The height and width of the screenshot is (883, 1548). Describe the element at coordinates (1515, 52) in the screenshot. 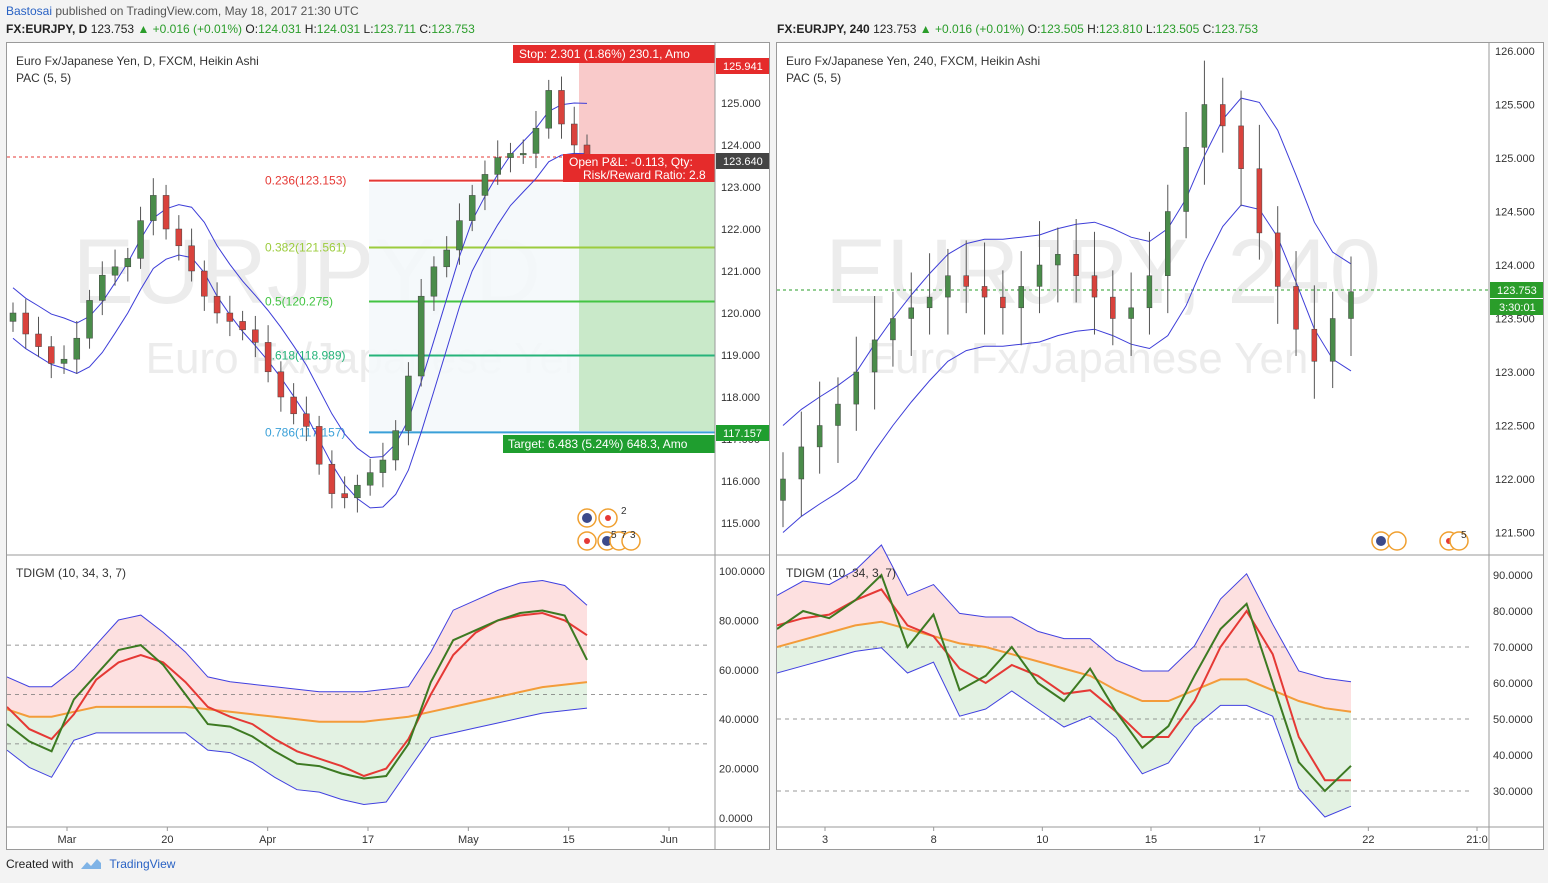

I see `price-tick-label: 126.000` at that location.